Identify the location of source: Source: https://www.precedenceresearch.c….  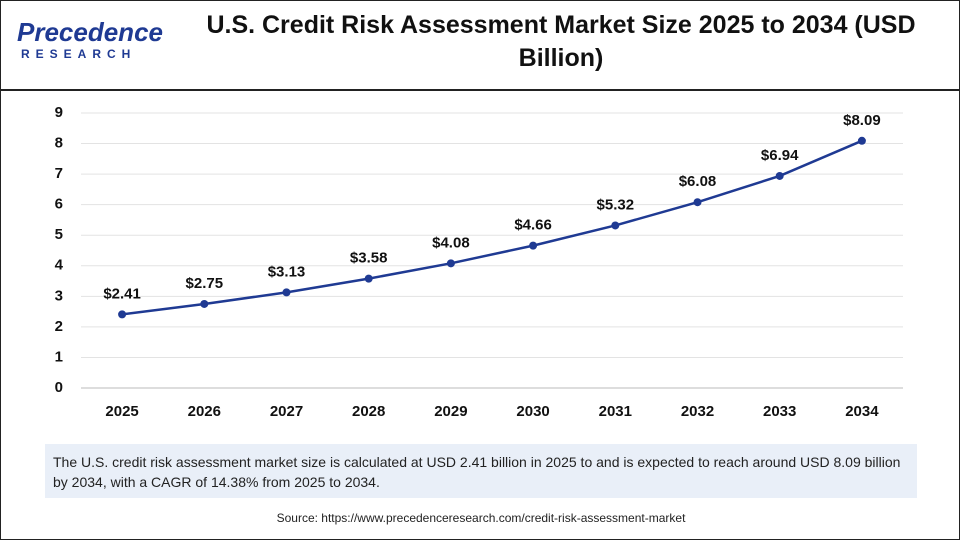
(481, 518).